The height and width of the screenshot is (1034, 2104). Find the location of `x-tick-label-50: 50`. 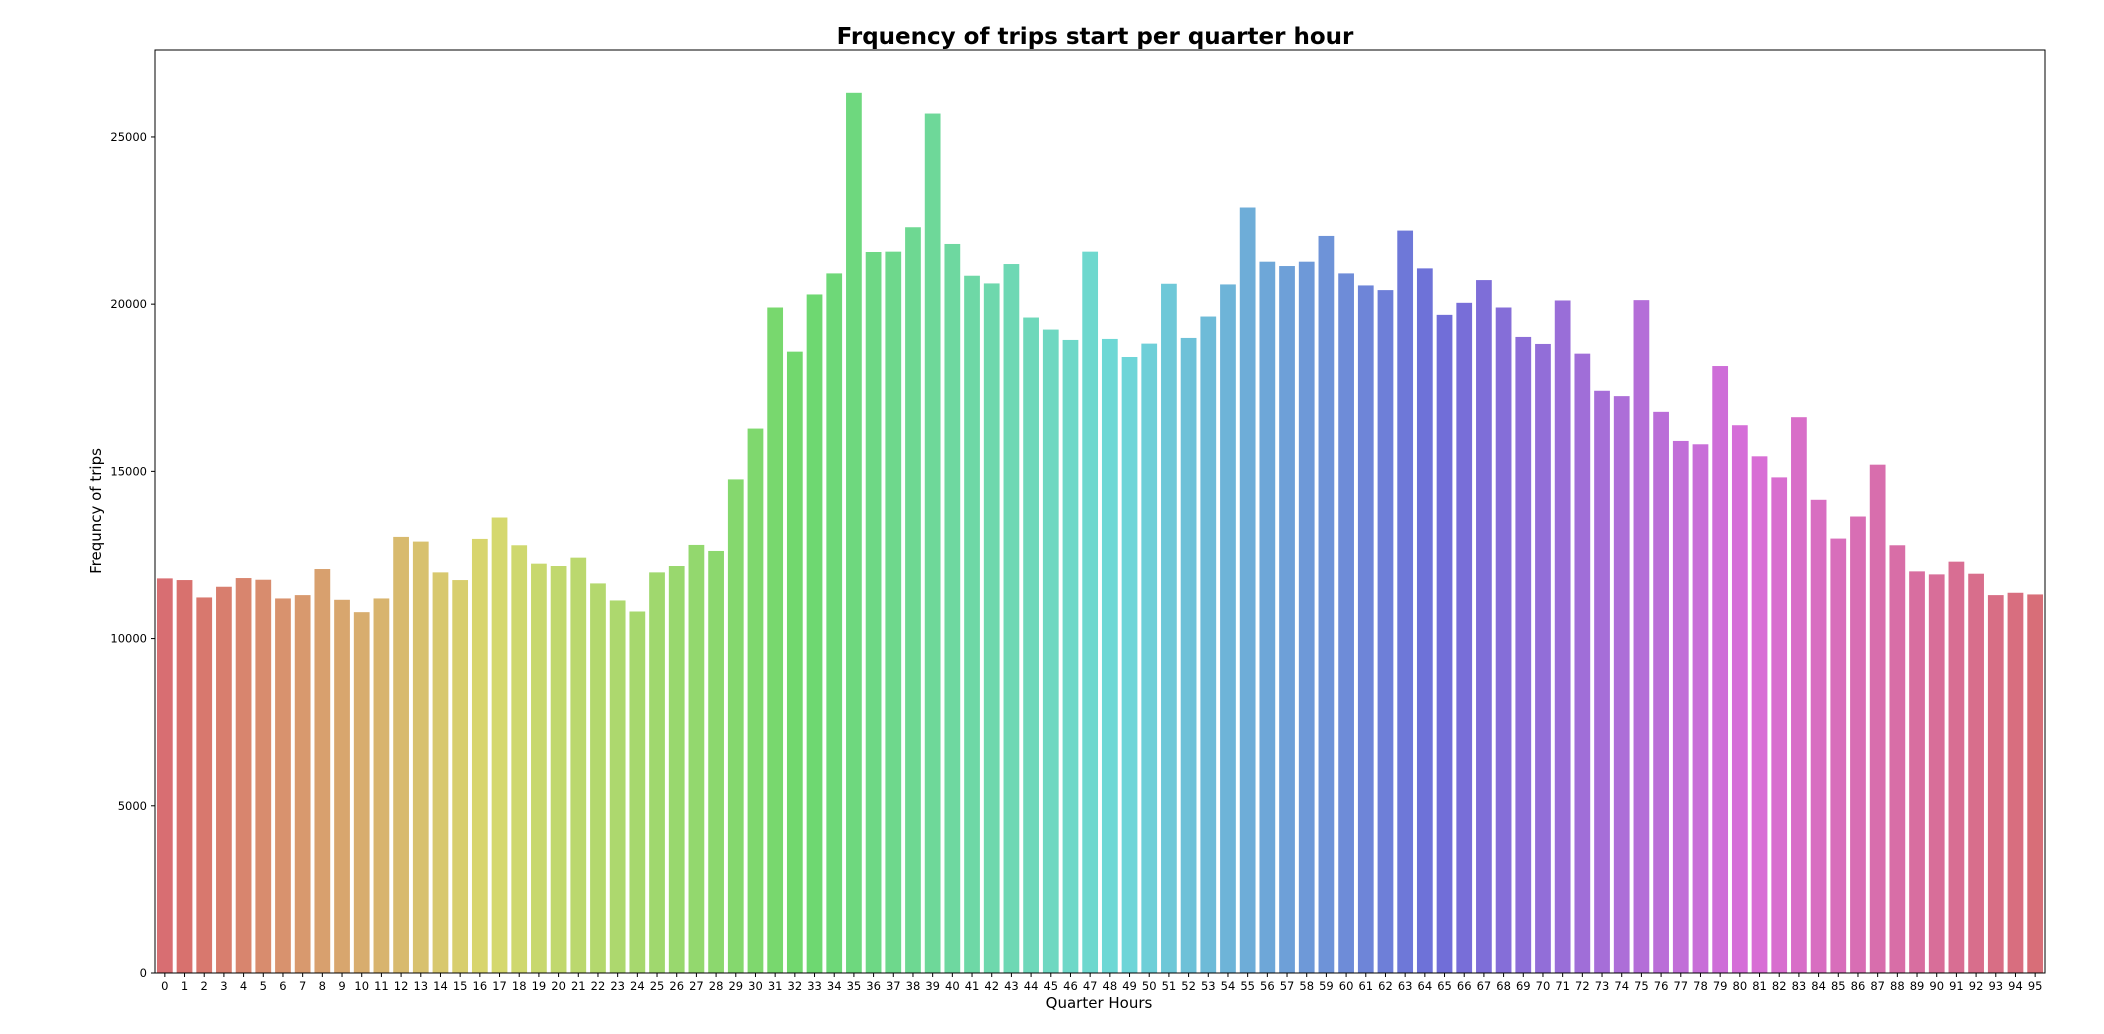

x-tick-label-50: 50 is located at coordinates (1149, 986).